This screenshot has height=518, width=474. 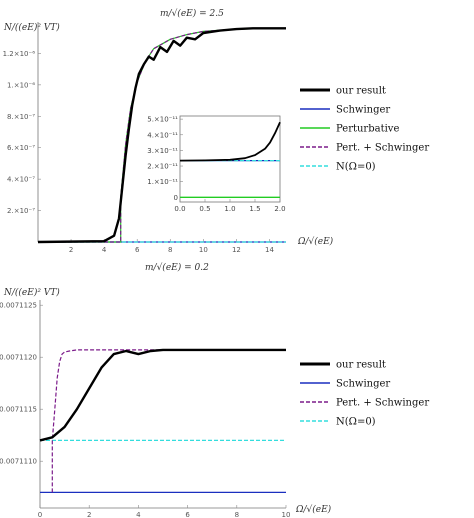 I want to click on top-x-tick-label-3: 8, so click(x=170, y=250).